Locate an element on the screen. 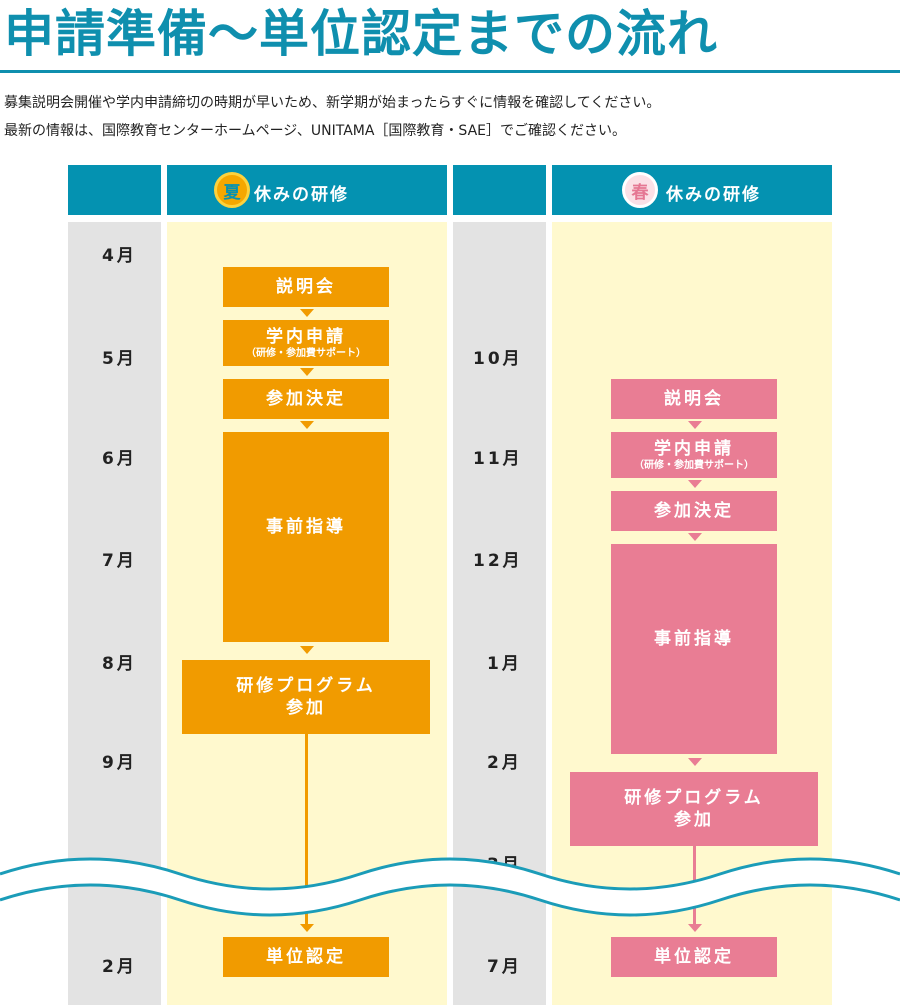  summer-step-briefing: 説明会 is located at coordinates (306, 287).